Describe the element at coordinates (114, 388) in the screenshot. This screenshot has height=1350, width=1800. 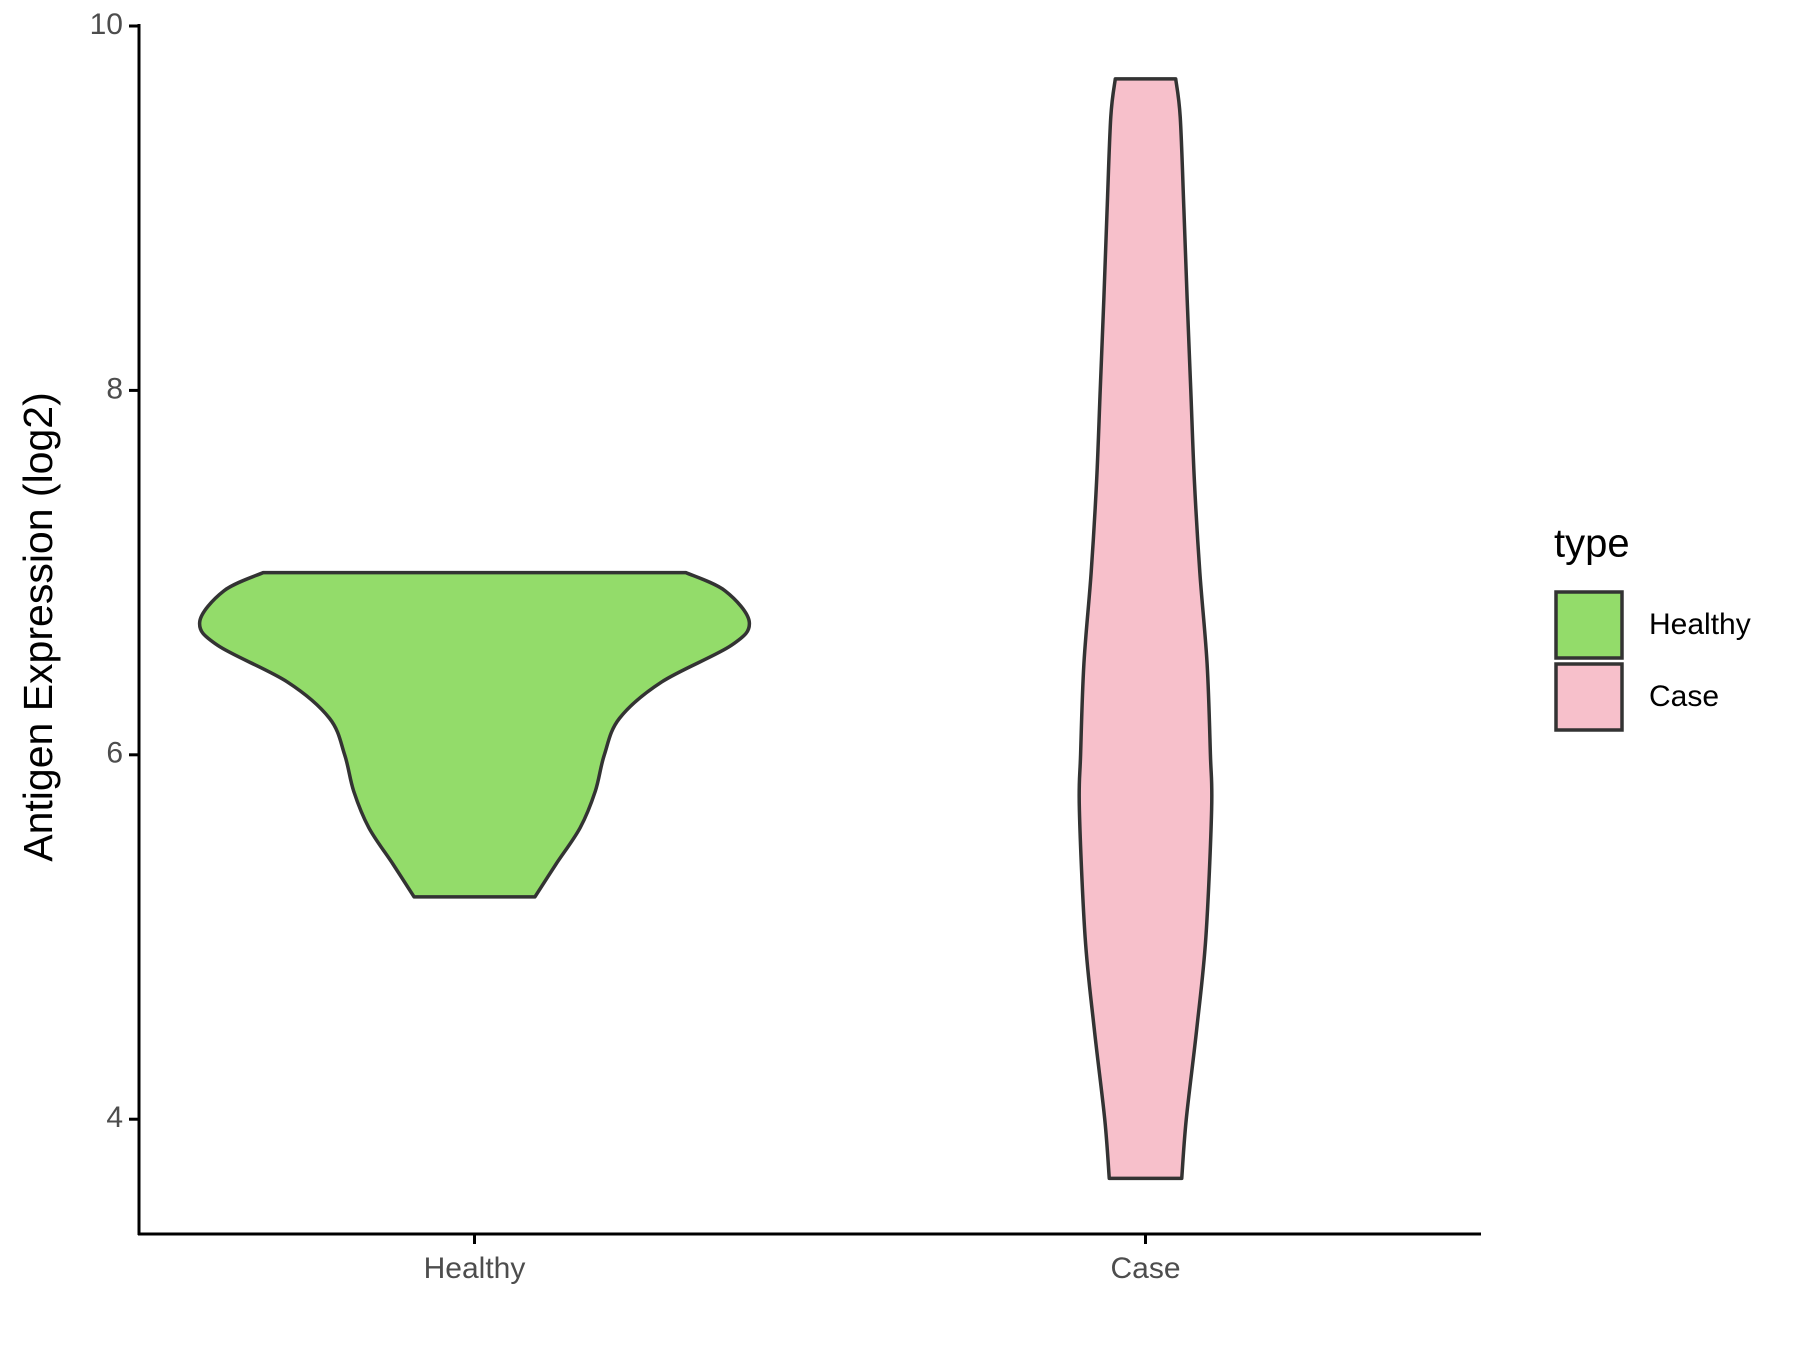
I see `y-tick-label: 8` at that location.